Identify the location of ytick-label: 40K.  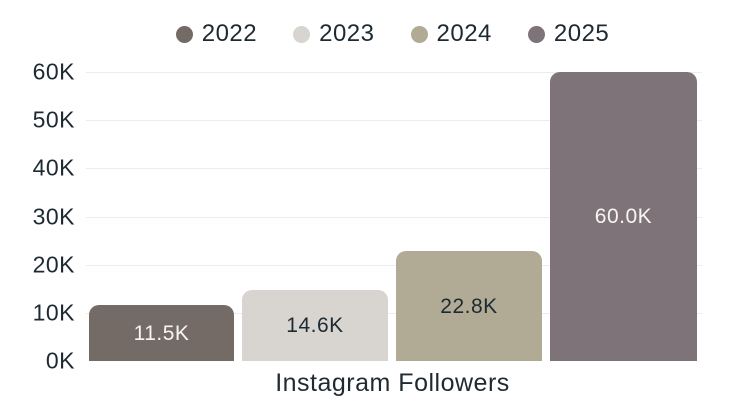
(53, 167).